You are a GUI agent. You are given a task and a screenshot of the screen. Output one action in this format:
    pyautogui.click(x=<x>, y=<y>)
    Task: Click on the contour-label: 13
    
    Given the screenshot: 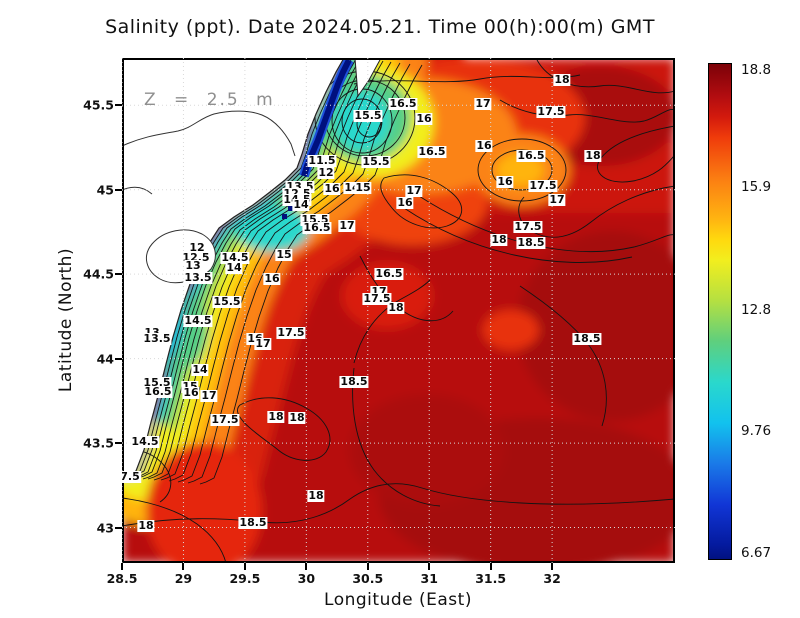 What is the action you would take?
    pyautogui.click(x=193, y=265)
    